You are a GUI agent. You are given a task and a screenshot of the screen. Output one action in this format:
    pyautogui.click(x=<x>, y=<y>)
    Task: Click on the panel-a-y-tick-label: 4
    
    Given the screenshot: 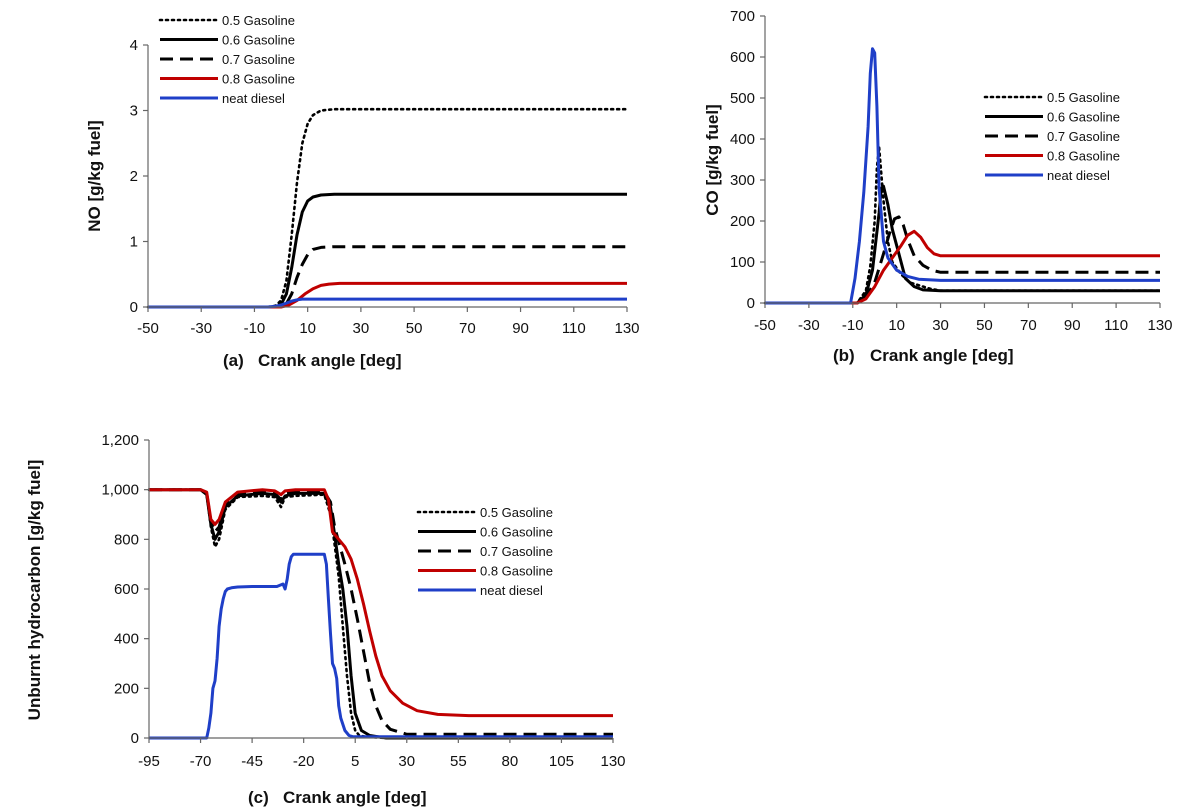 What is the action you would take?
    pyautogui.click(x=134, y=45)
    